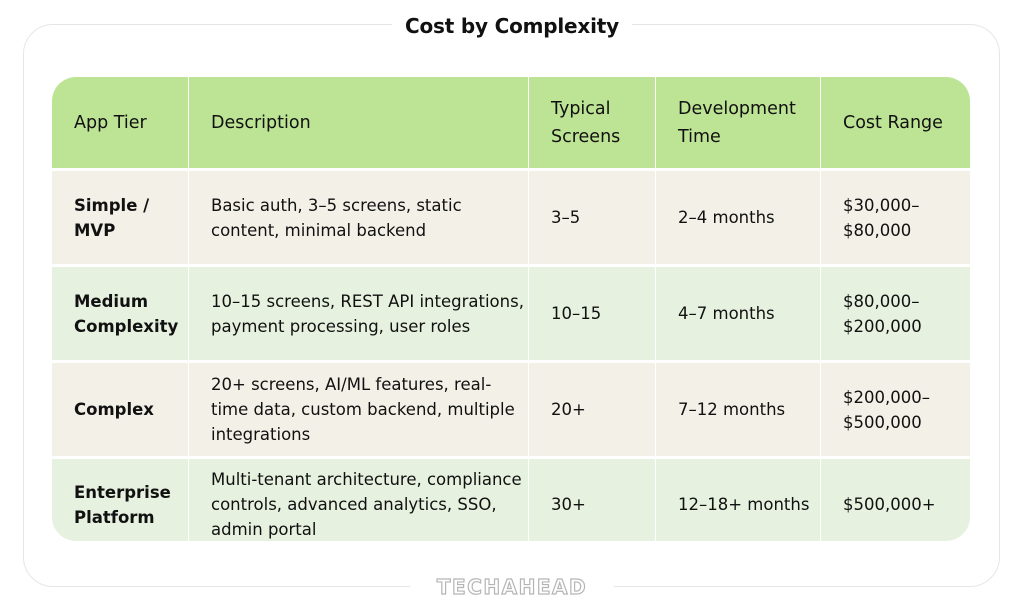 This screenshot has width=1024, height=609. What do you see at coordinates (737, 409) in the screenshot?
I see `time-cell: 7–12 months` at bounding box center [737, 409].